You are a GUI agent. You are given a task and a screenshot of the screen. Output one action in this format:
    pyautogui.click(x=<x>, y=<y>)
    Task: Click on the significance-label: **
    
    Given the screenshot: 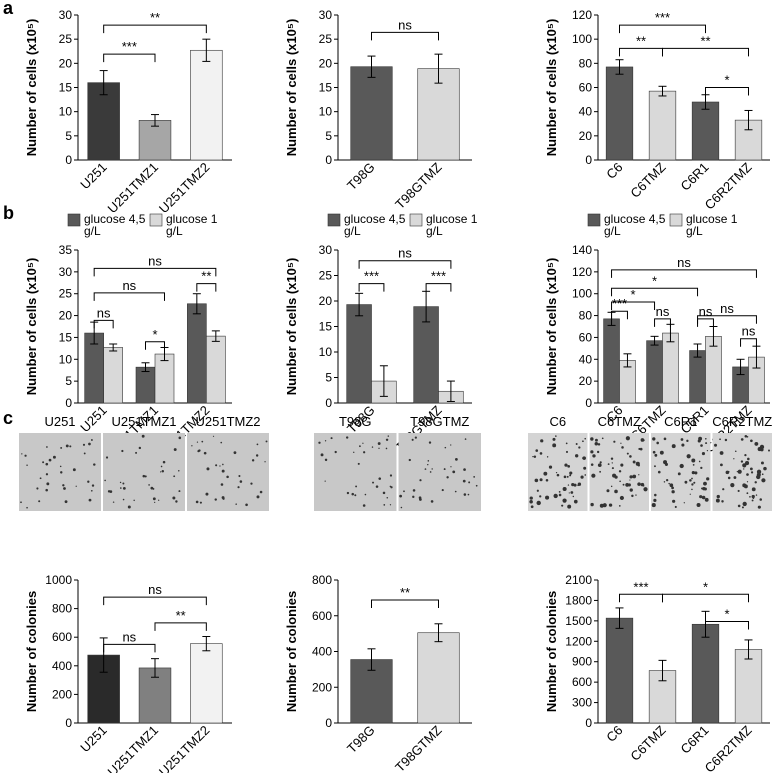 What is the action you would take?
    pyautogui.click(x=155, y=17)
    